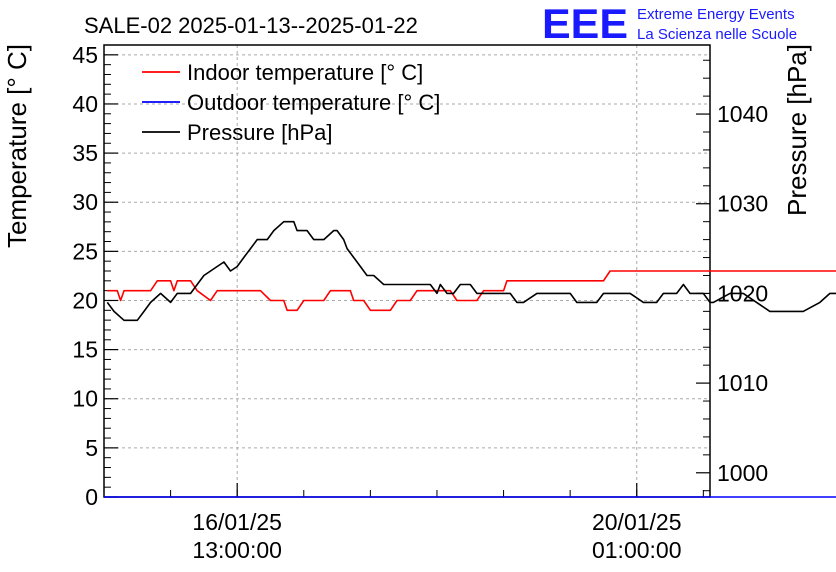 The image size is (836, 572). Describe the element at coordinates (85, 153) in the screenshot. I see `left-tick-label: 35` at that location.